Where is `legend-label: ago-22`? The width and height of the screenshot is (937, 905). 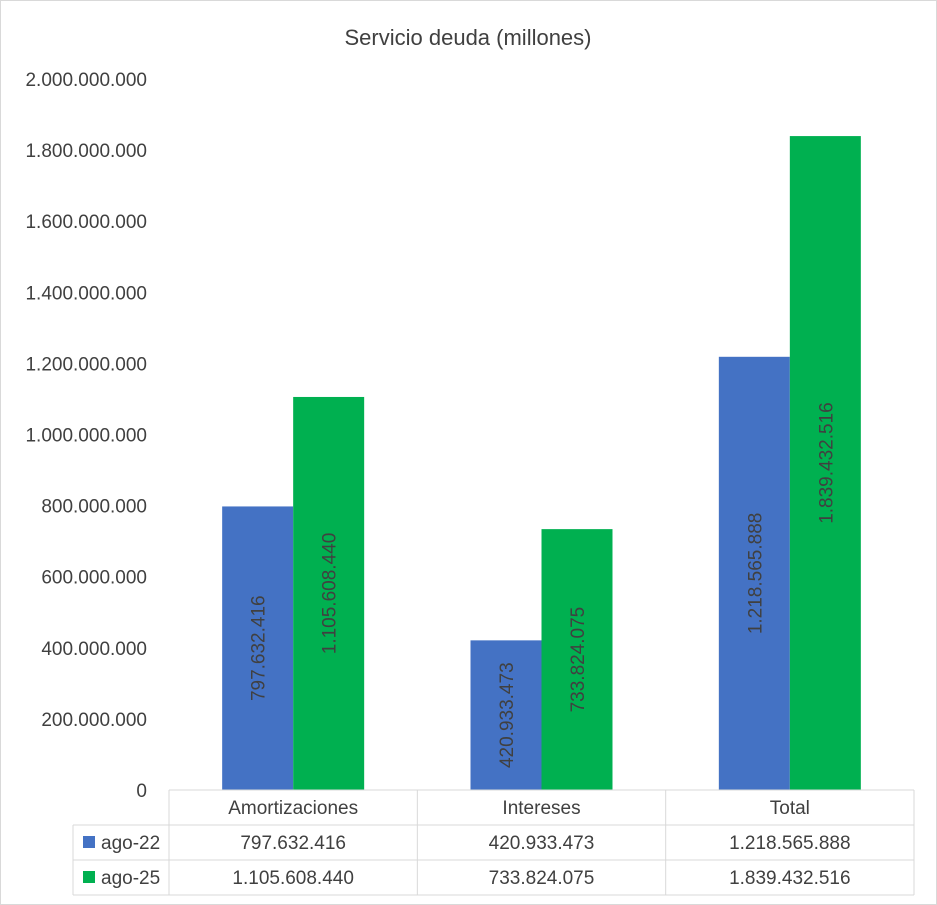 legend-label: ago-22 is located at coordinates (130, 843).